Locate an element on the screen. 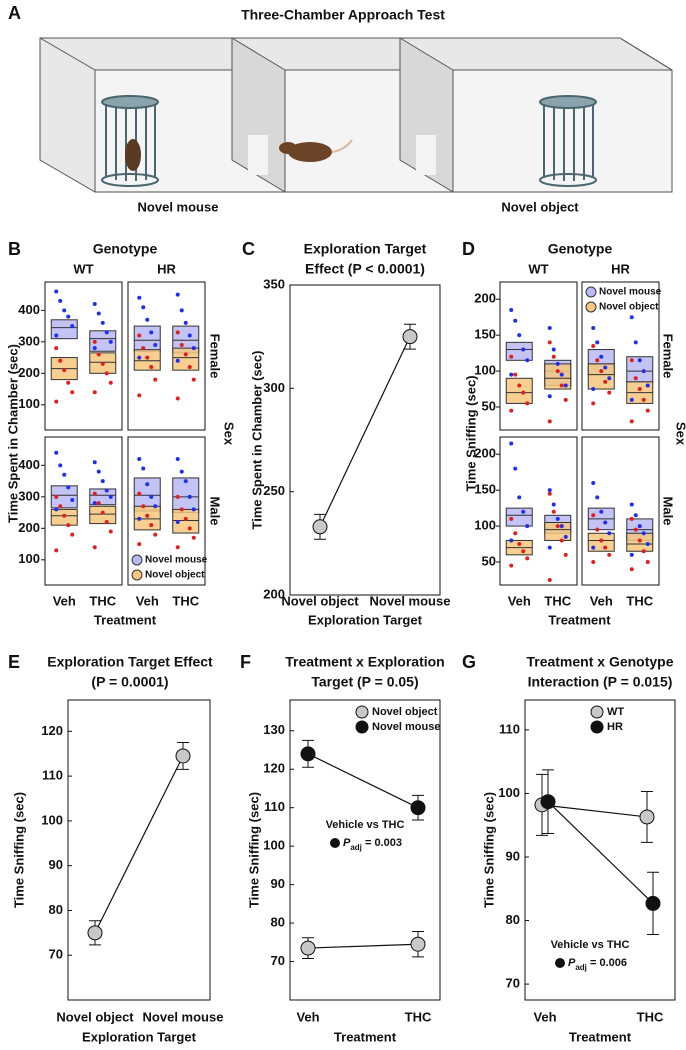  legend-label: WT is located at coordinates (615, 712).